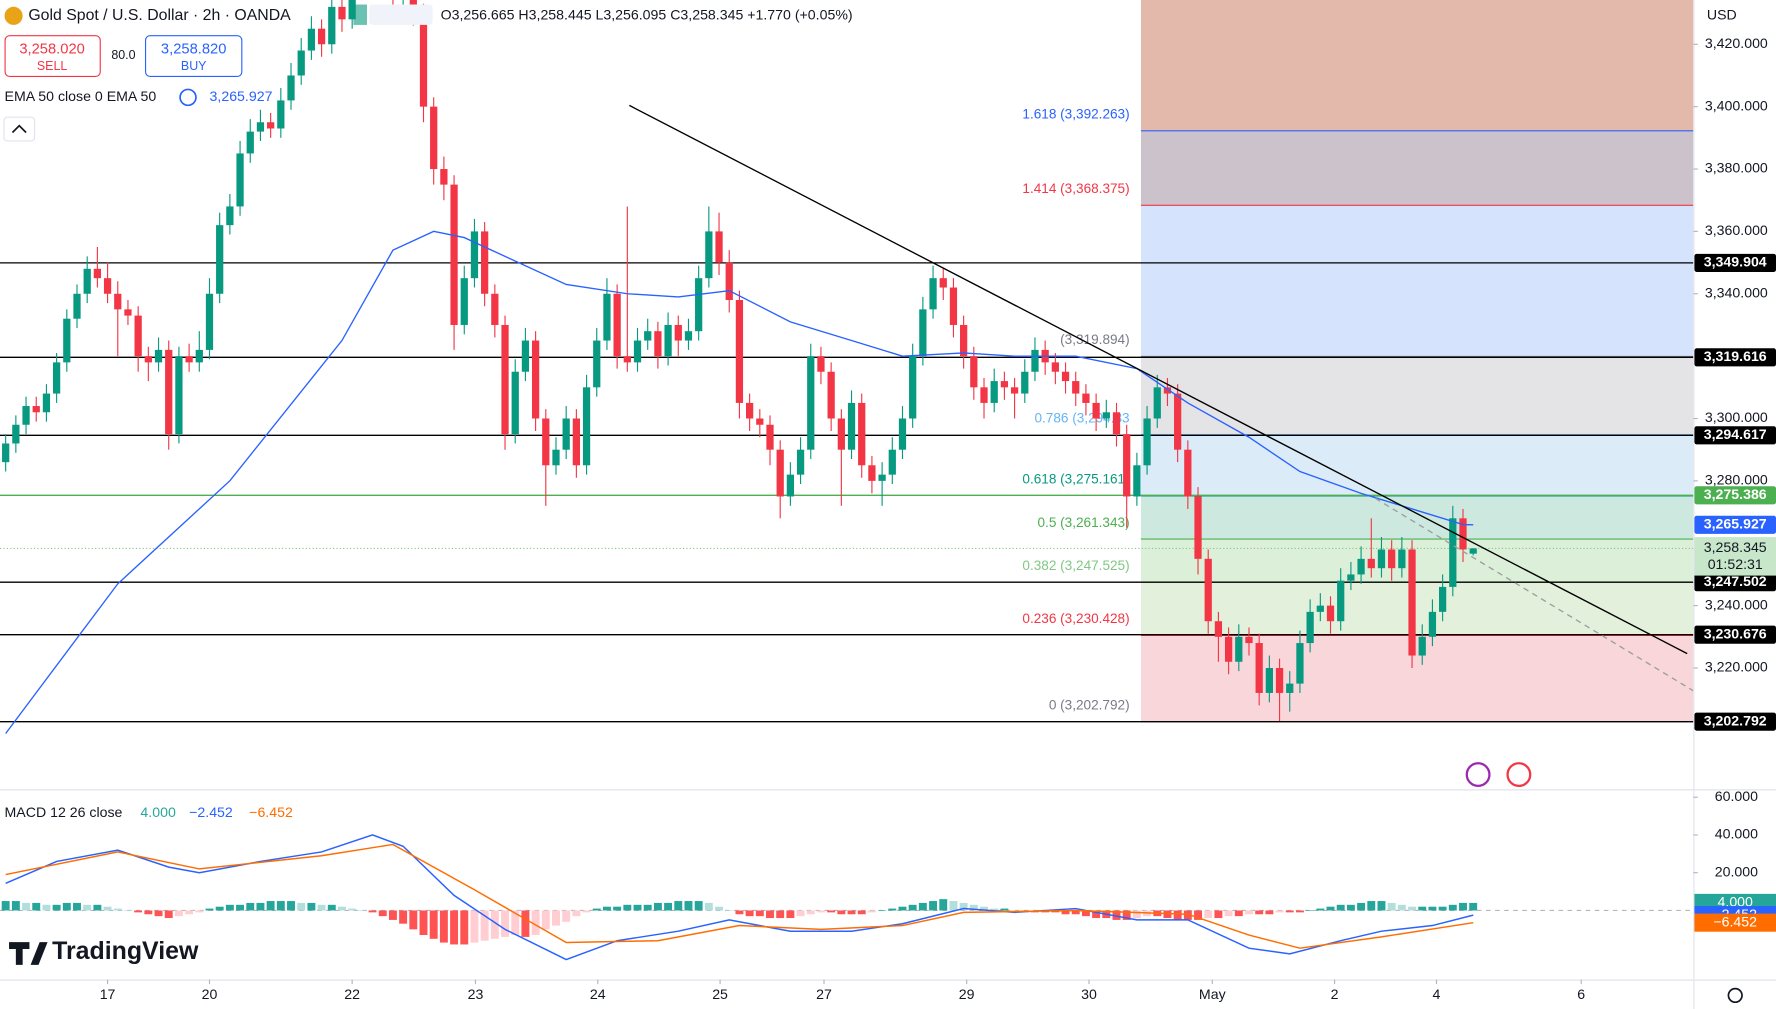 The image size is (1776, 1009). Describe the element at coordinates (158, 812) in the screenshot. I see `macd-hist-legend: 4.000` at that location.